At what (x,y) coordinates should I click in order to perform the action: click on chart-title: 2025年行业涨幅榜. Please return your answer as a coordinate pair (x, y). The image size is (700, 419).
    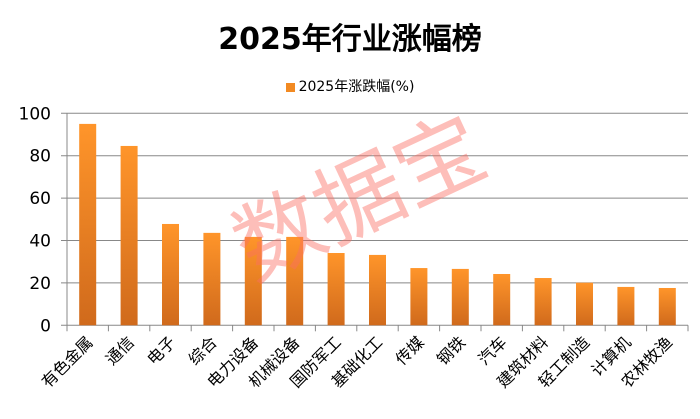
    Looking at the image, I should click on (350, 39).